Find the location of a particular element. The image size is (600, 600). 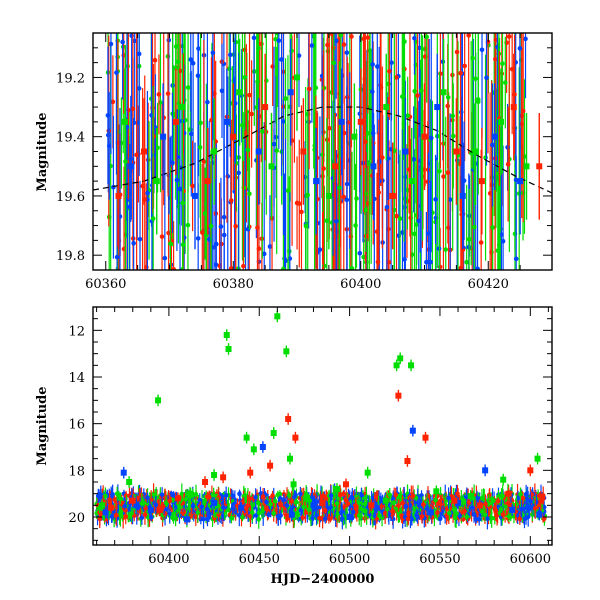

y-tick-label: 18 is located at coordinates (76, 471).